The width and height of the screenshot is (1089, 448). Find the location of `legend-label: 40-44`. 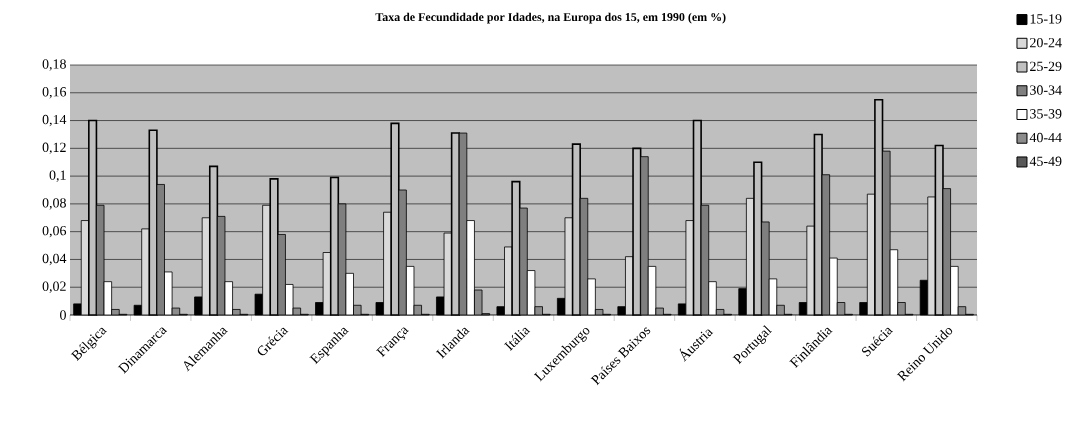

legend-label: 40-44 is located at coordinates (1045, 137).